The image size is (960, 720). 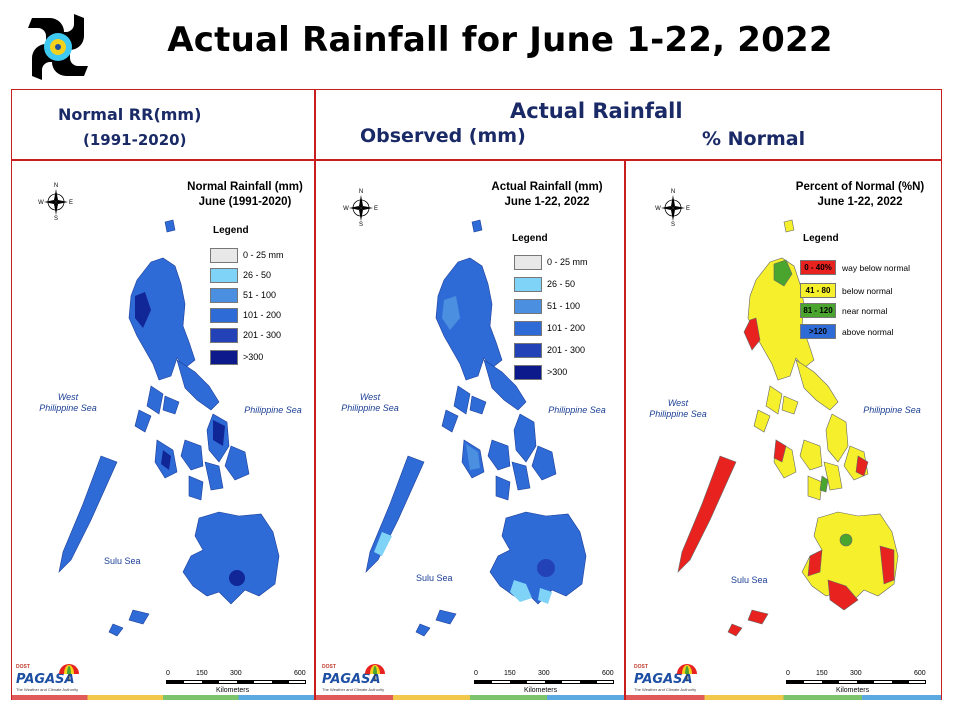 What do you see at coordinates (861, 685) in the screenshot?
I see `scale-bar-percent: 0 150 300 600 Kilometers` at bounding box center [861, 685].